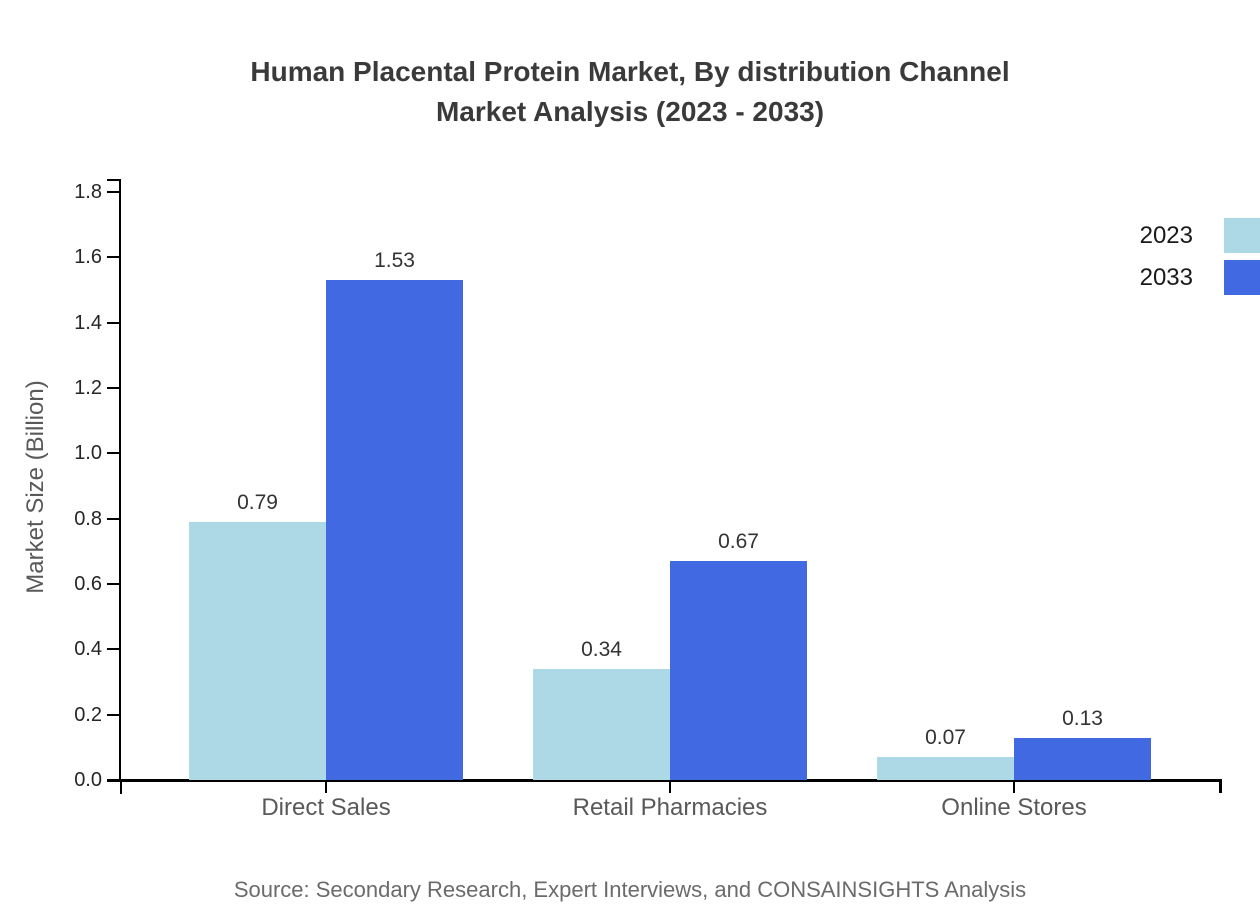  Describe the element at coordinates (35, 487) in the screenshot. I see `y-axis-title: Market Size (Billion)` at that location.